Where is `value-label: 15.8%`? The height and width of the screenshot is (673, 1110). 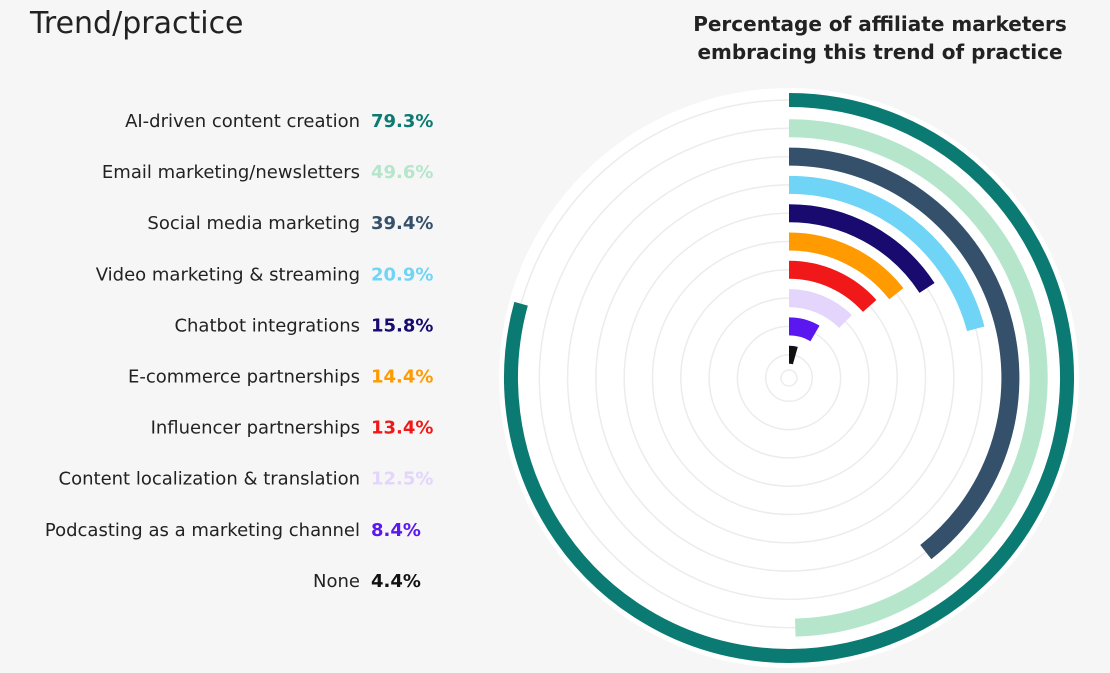
value-label: 15.8% is located at coordinates (402, 325).